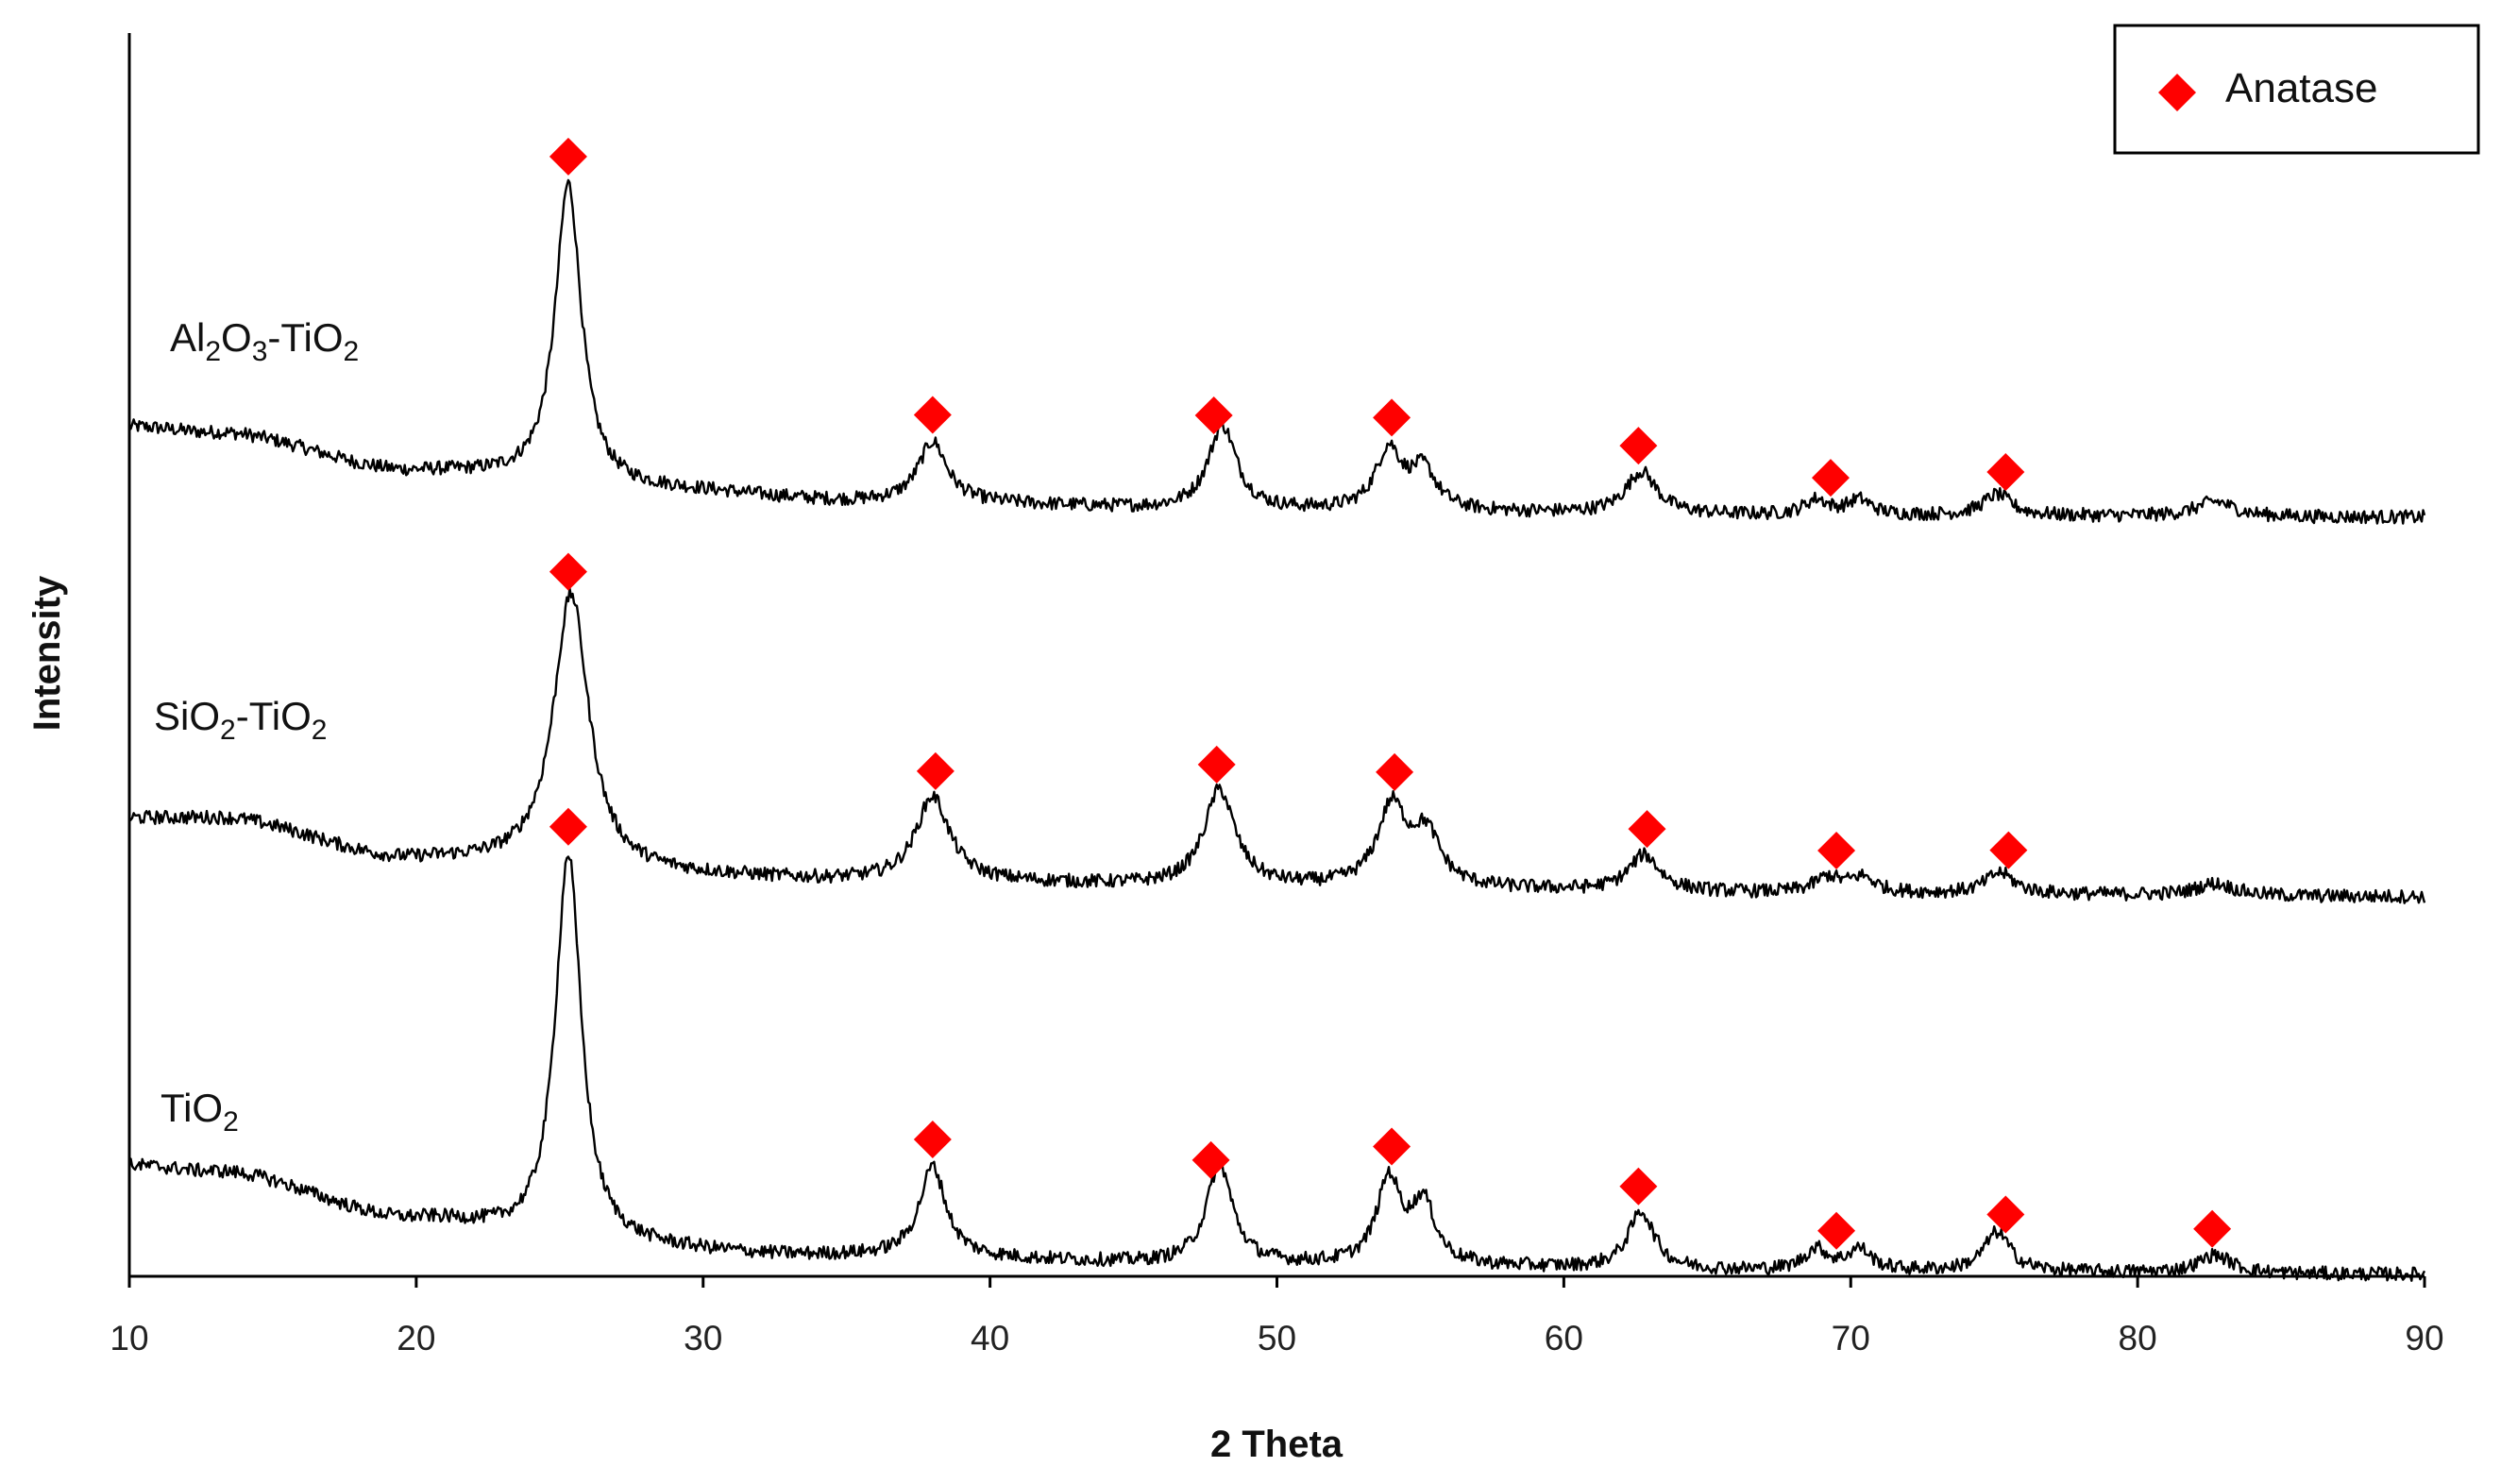 This screenshot has width=2501, height=1484. What do you see at coordinates (1277, 1317) in the screenshot?
I see `x-ticks-layer: 10 20 30 40 50 60 70 80 90` at bounding box center [1277, 1317].